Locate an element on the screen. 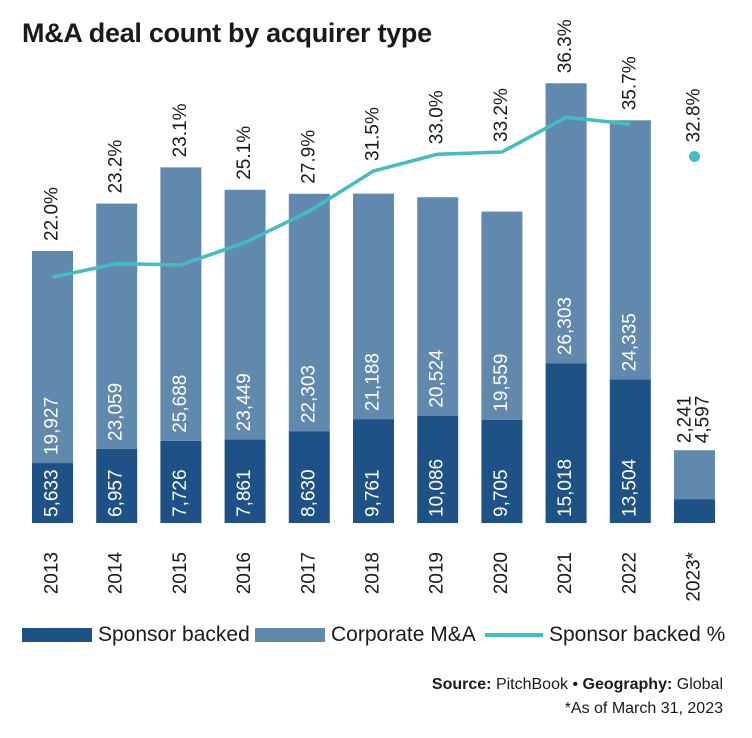 The height and width of the screenshot is (738, 752). label-pct-2020: 33.2% is located at coordinates (501, 115).